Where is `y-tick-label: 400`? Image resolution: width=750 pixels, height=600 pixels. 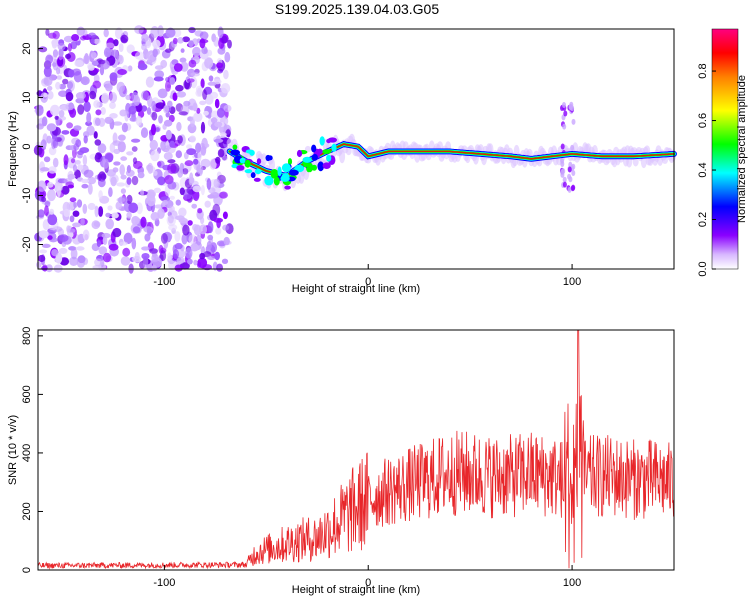
y-tick-label: 400 is located at coordinates (27, 453).